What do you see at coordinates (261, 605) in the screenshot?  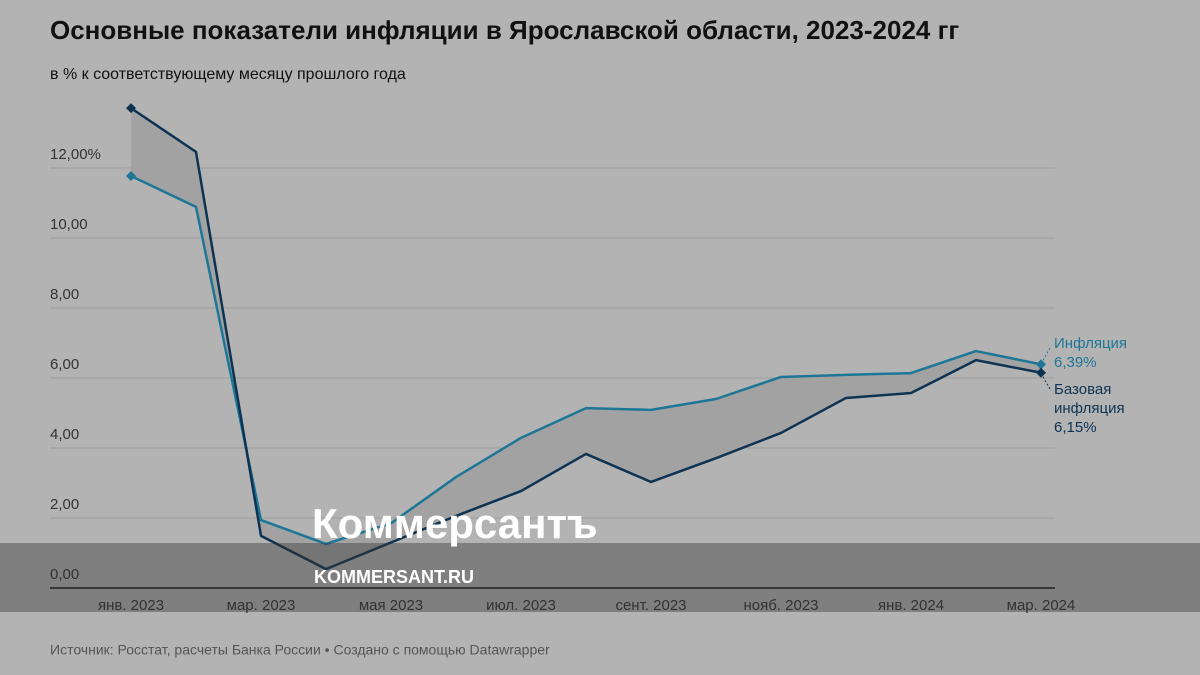 I see `x-tick-label: мар. 2023` at bounding box center [261, 605].